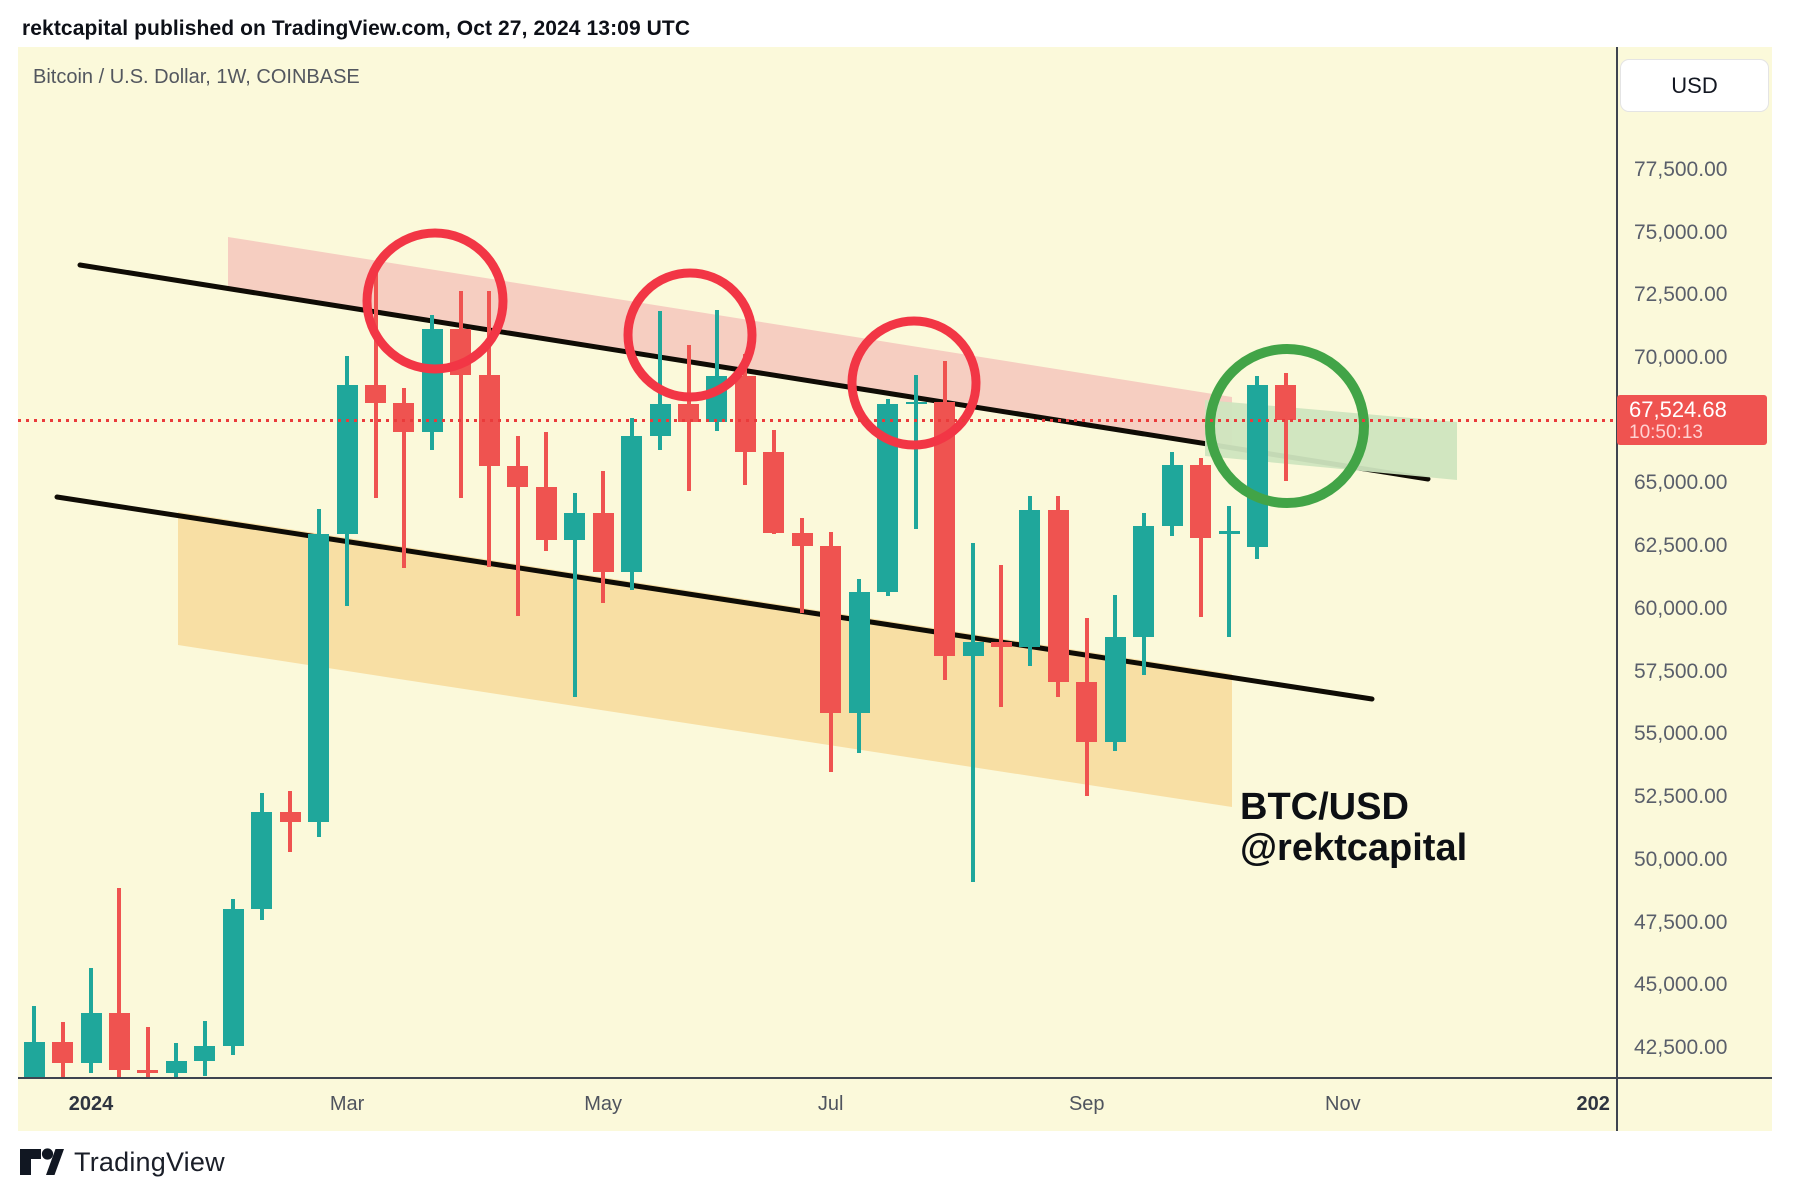 This screenshot has width=1794, height=1202. I want to click on annotation-circles-layer, so click(865, 368).